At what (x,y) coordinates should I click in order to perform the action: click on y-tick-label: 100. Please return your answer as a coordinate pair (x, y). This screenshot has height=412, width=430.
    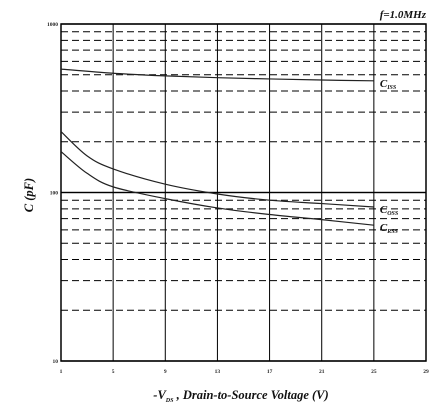
    Looking at the image, I should click on (54, 194).